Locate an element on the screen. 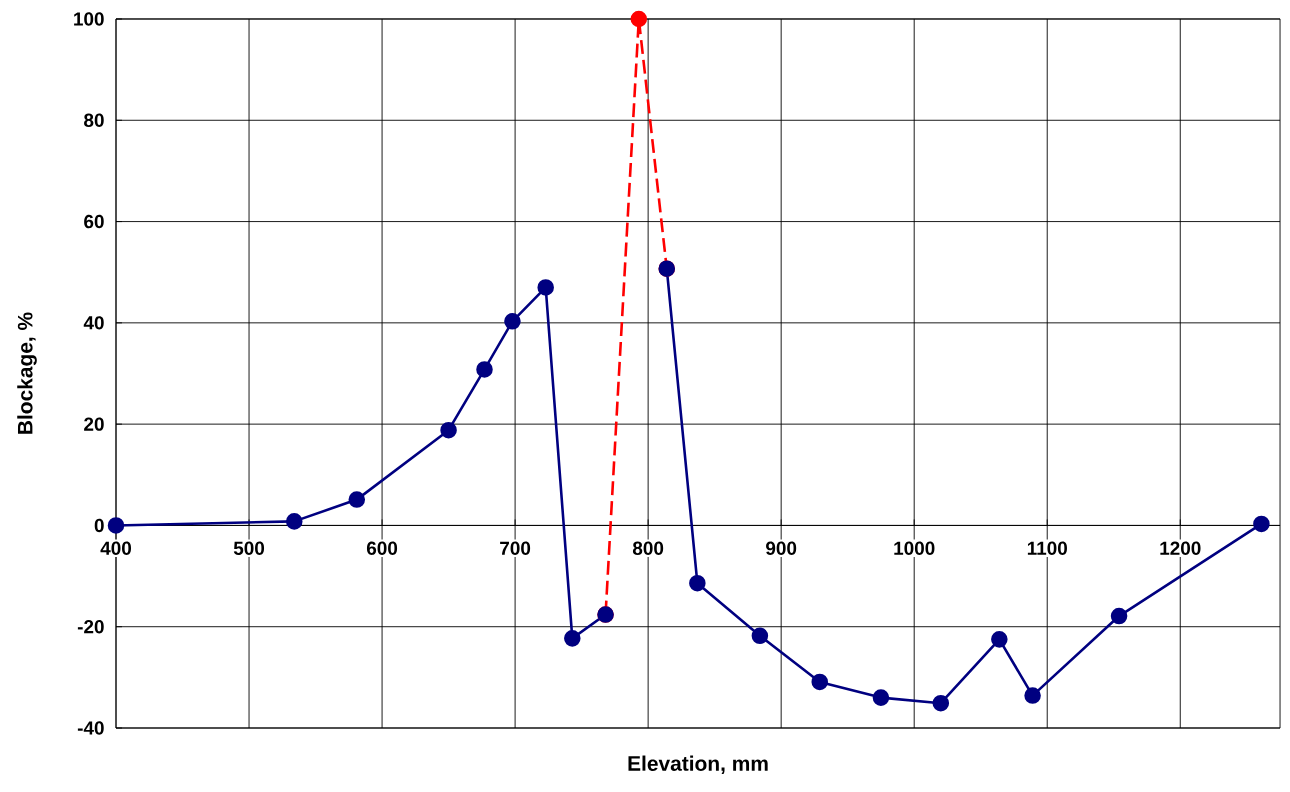 This screenshot has height=792, width=1290. x-tick-label: 600 is located at coordinates (382, 548).